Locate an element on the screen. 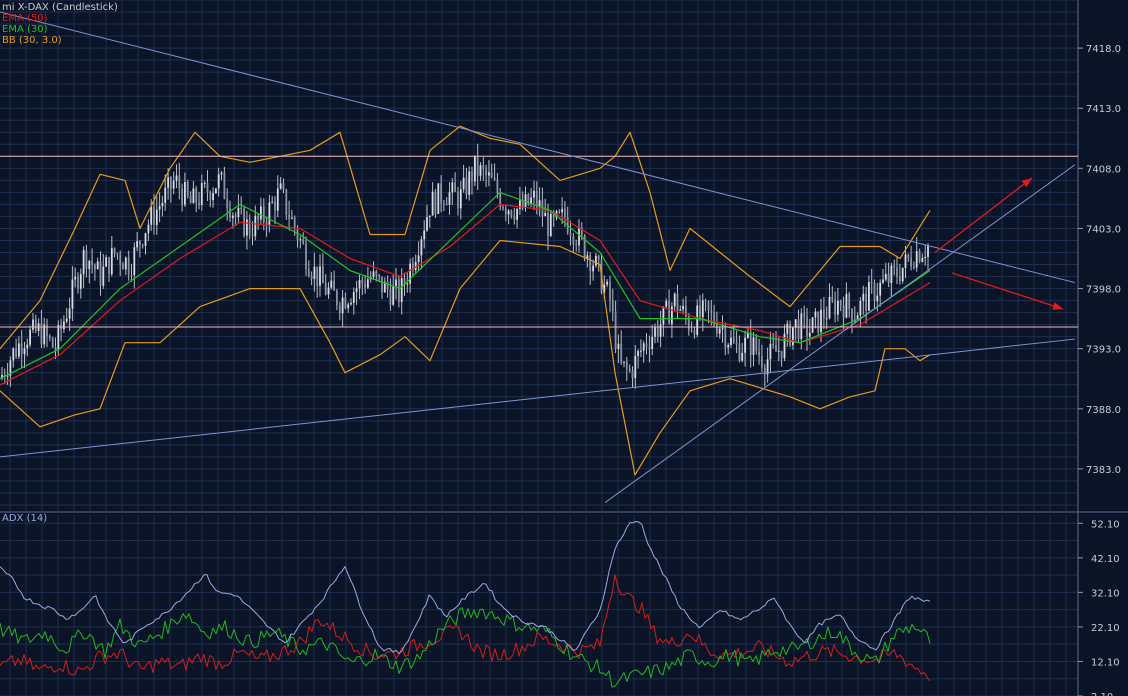 This screenshot has width=1128, height=696. legend-bb: BB (30, 3.0) is located at coordinates (32, 40).